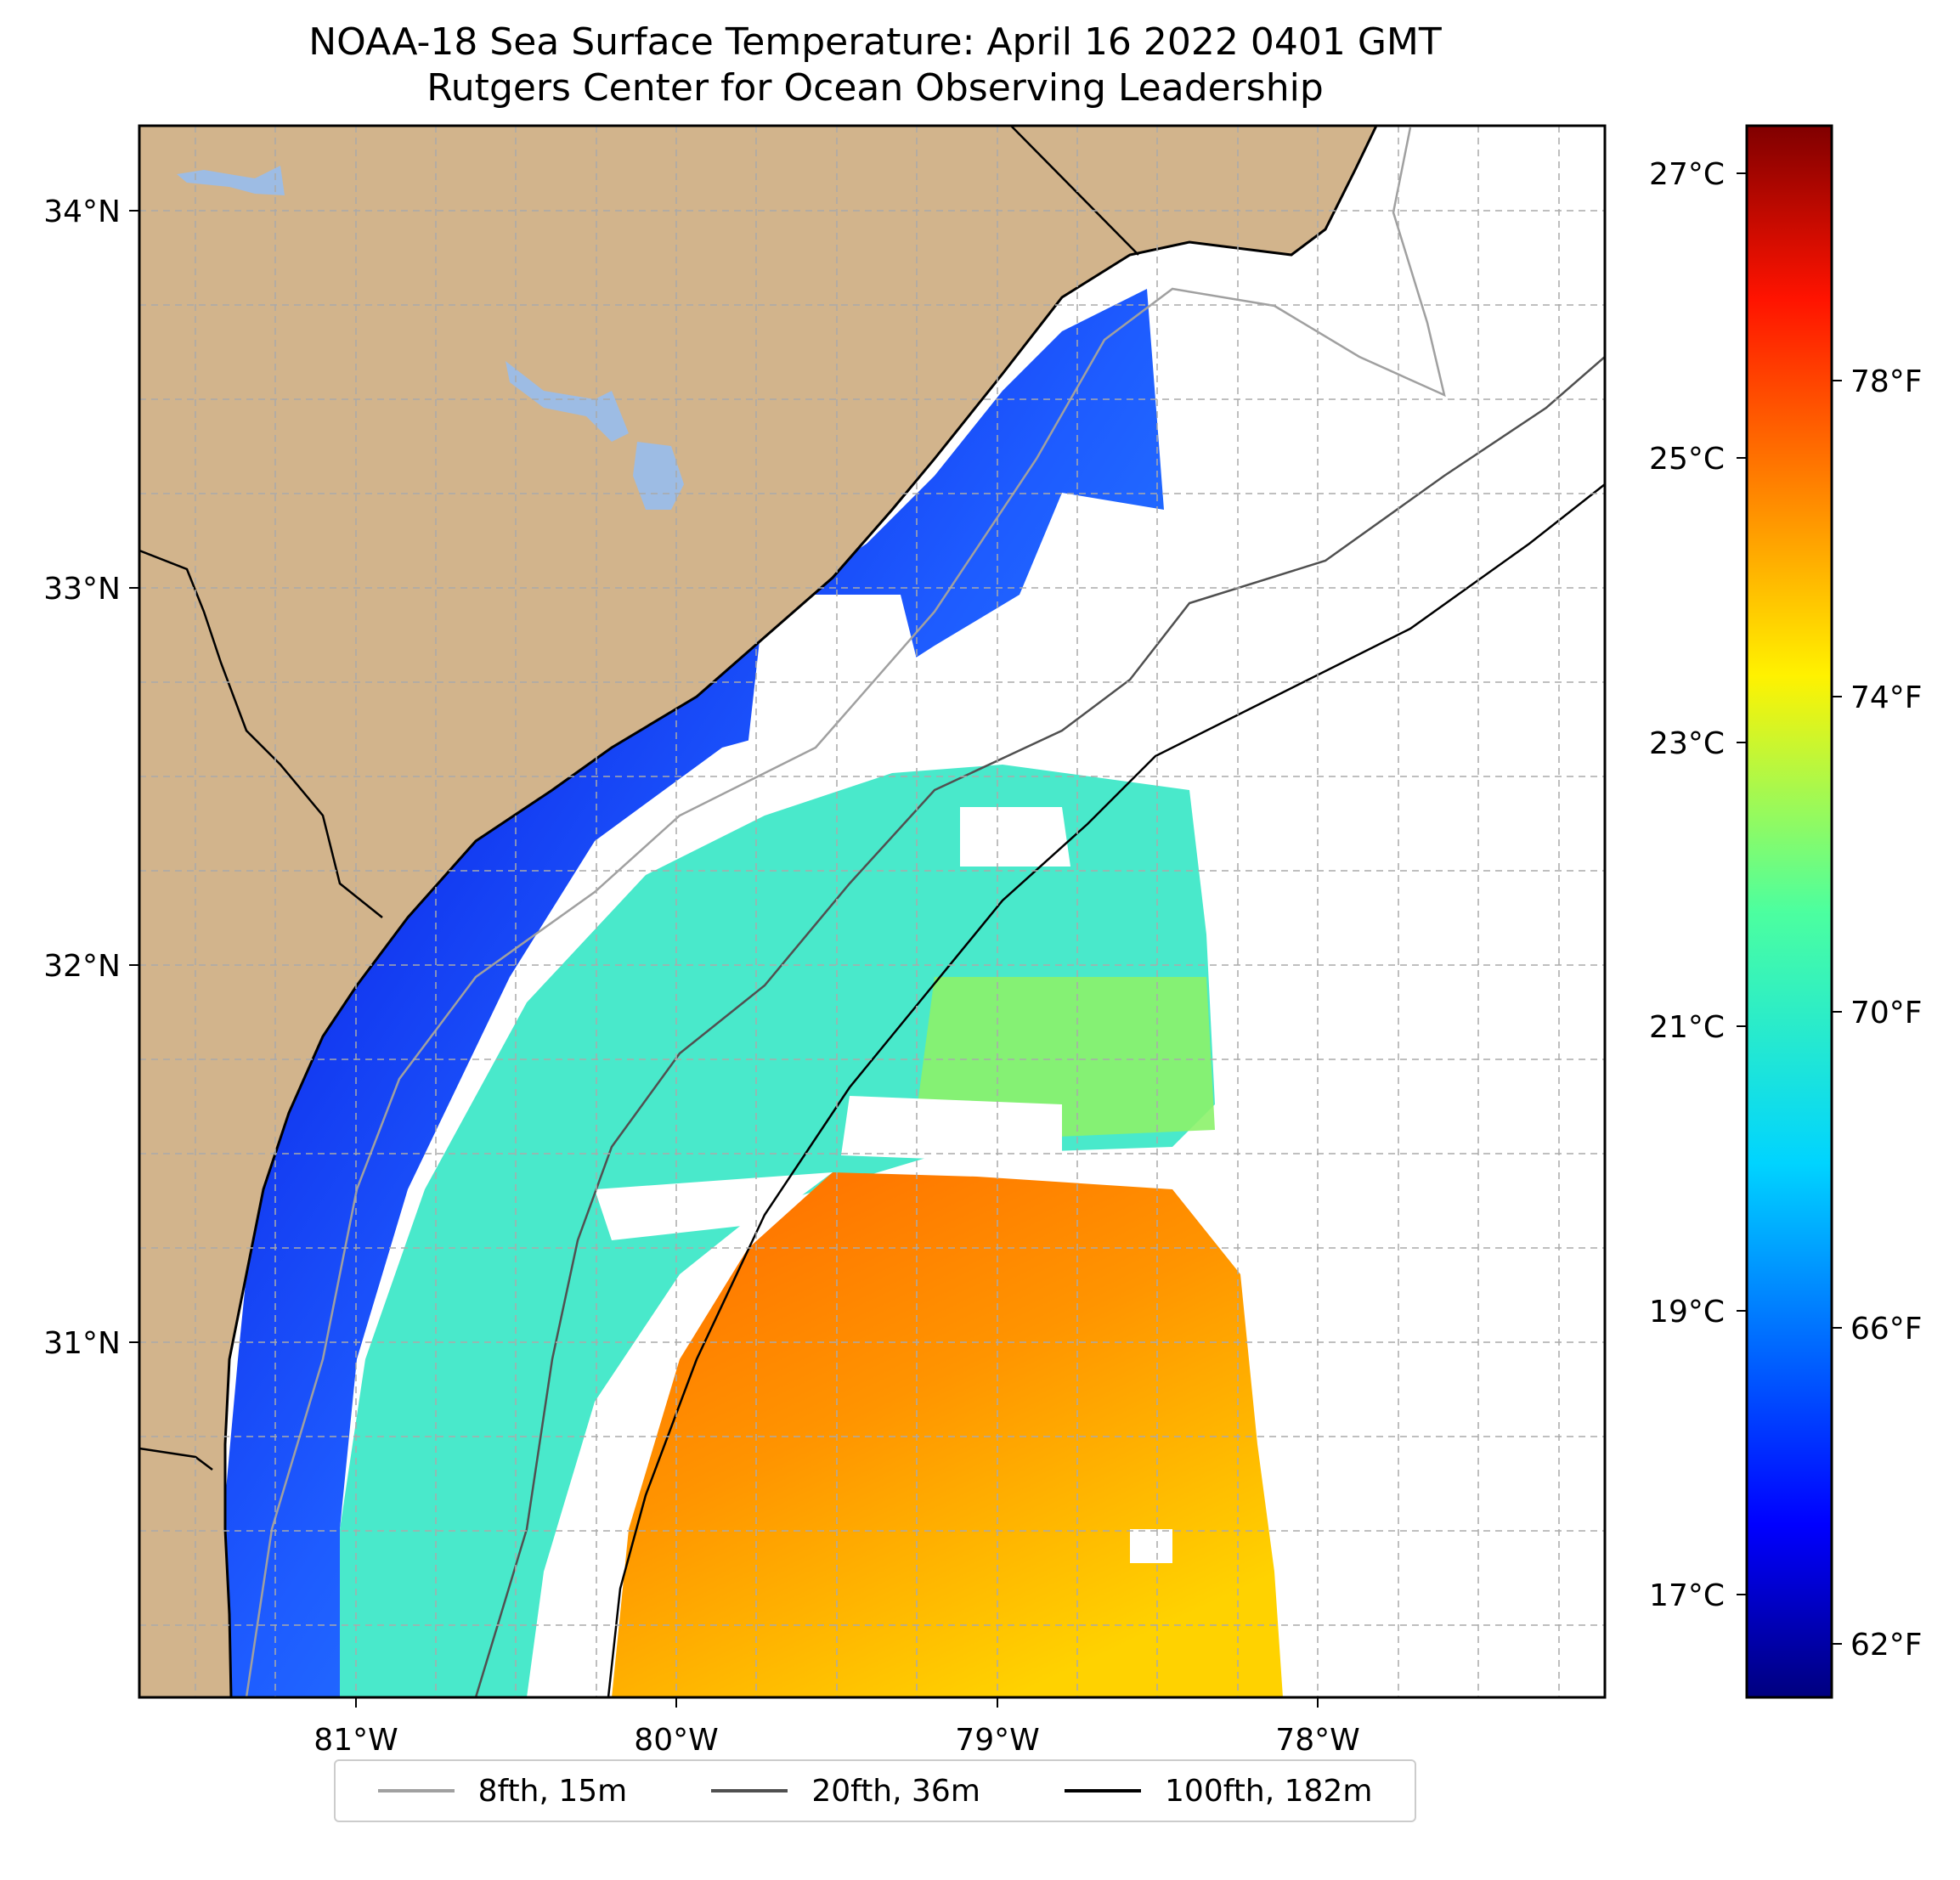 The height and width of the screenshot is (1880, 1960). I want to click on lon-label: 80°W, so click(676, 1741).